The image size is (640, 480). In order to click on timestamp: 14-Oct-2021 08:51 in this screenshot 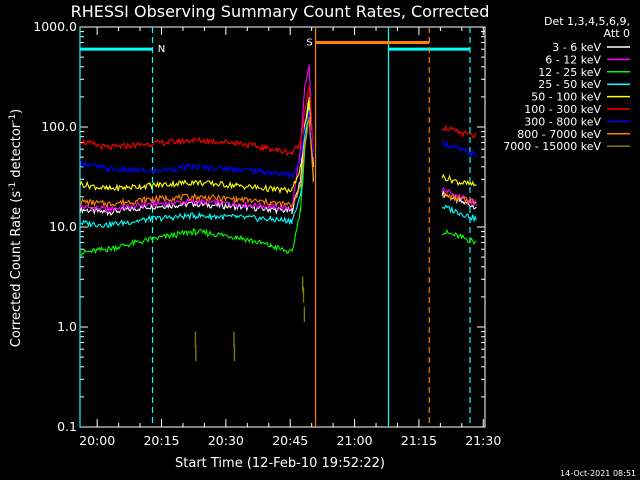, I will do `click(598, 473)`.